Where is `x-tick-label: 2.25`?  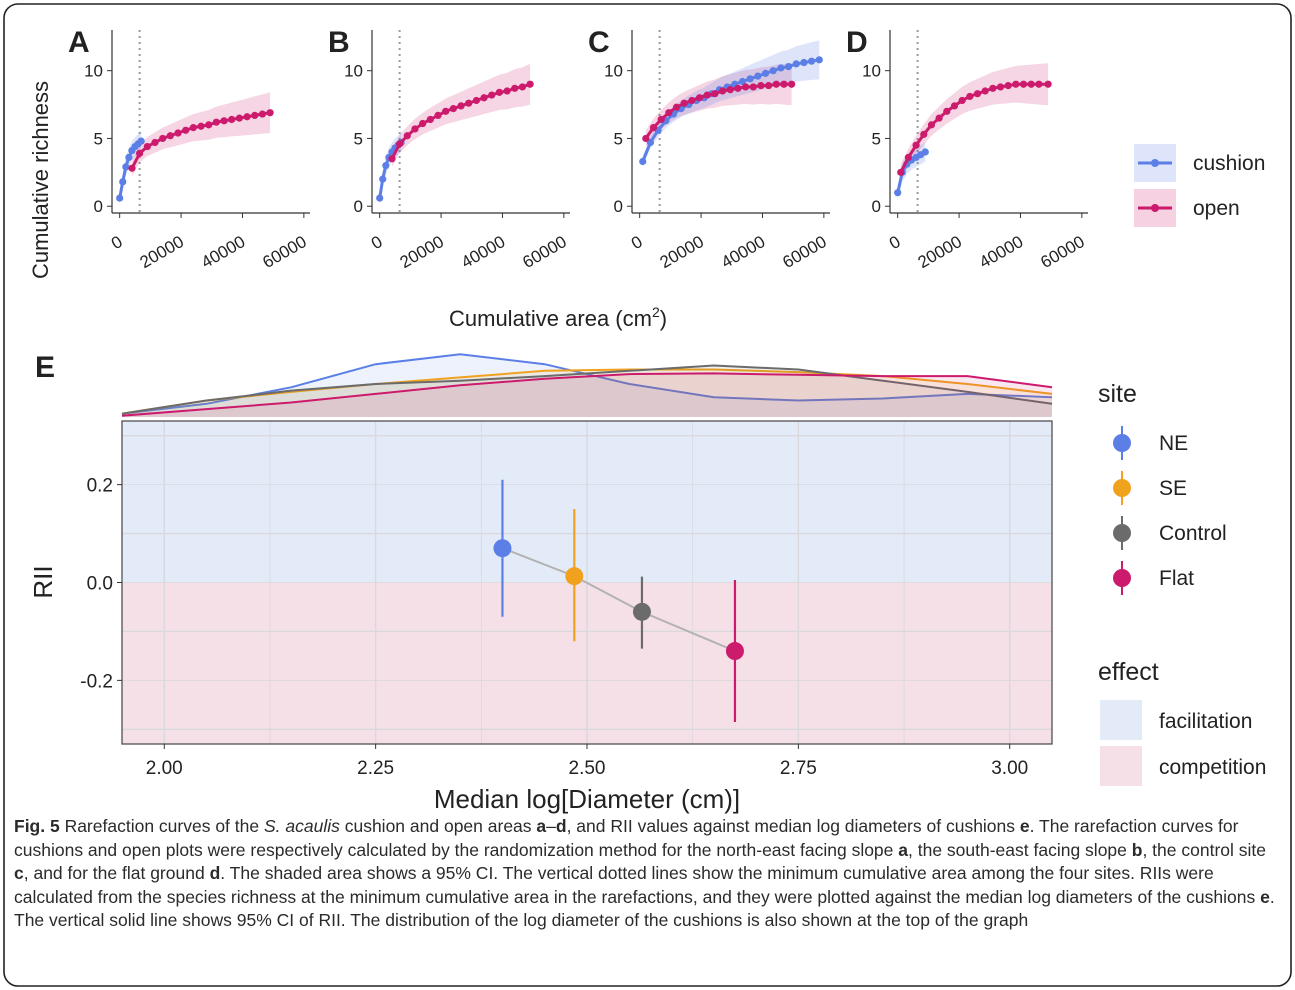 x-tick-label: 2.25 is located at coordinates (375, 768).